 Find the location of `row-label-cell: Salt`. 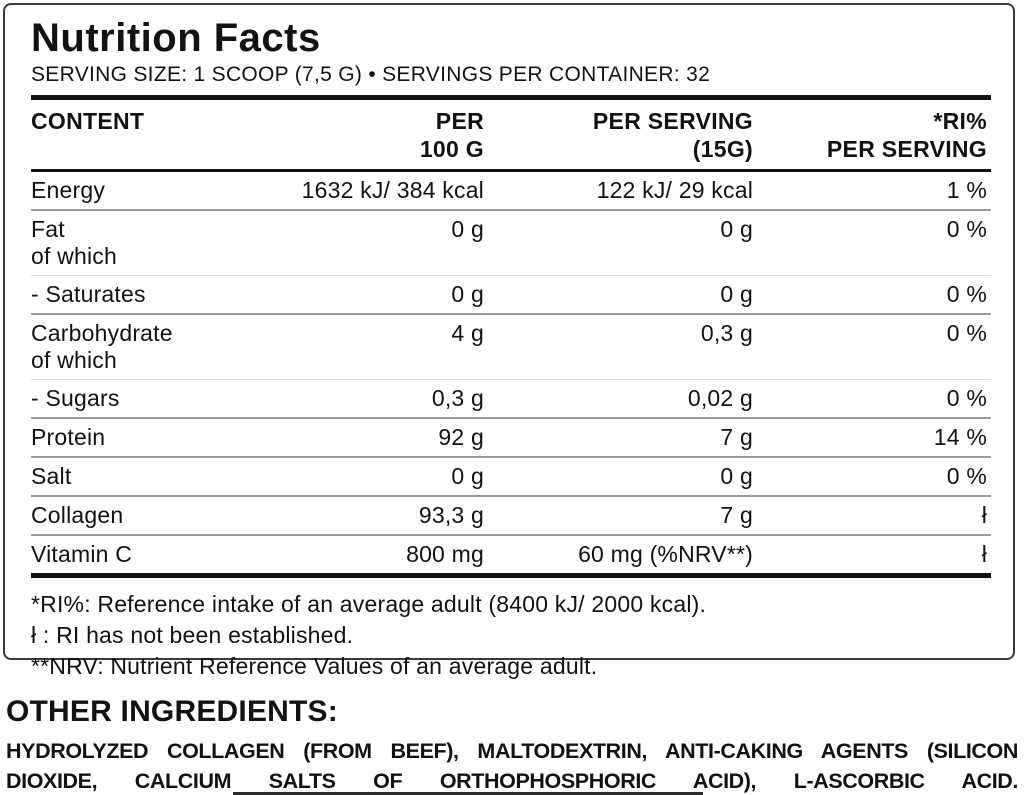

row-label-cell: Salt is located at coordinates (146, 476).